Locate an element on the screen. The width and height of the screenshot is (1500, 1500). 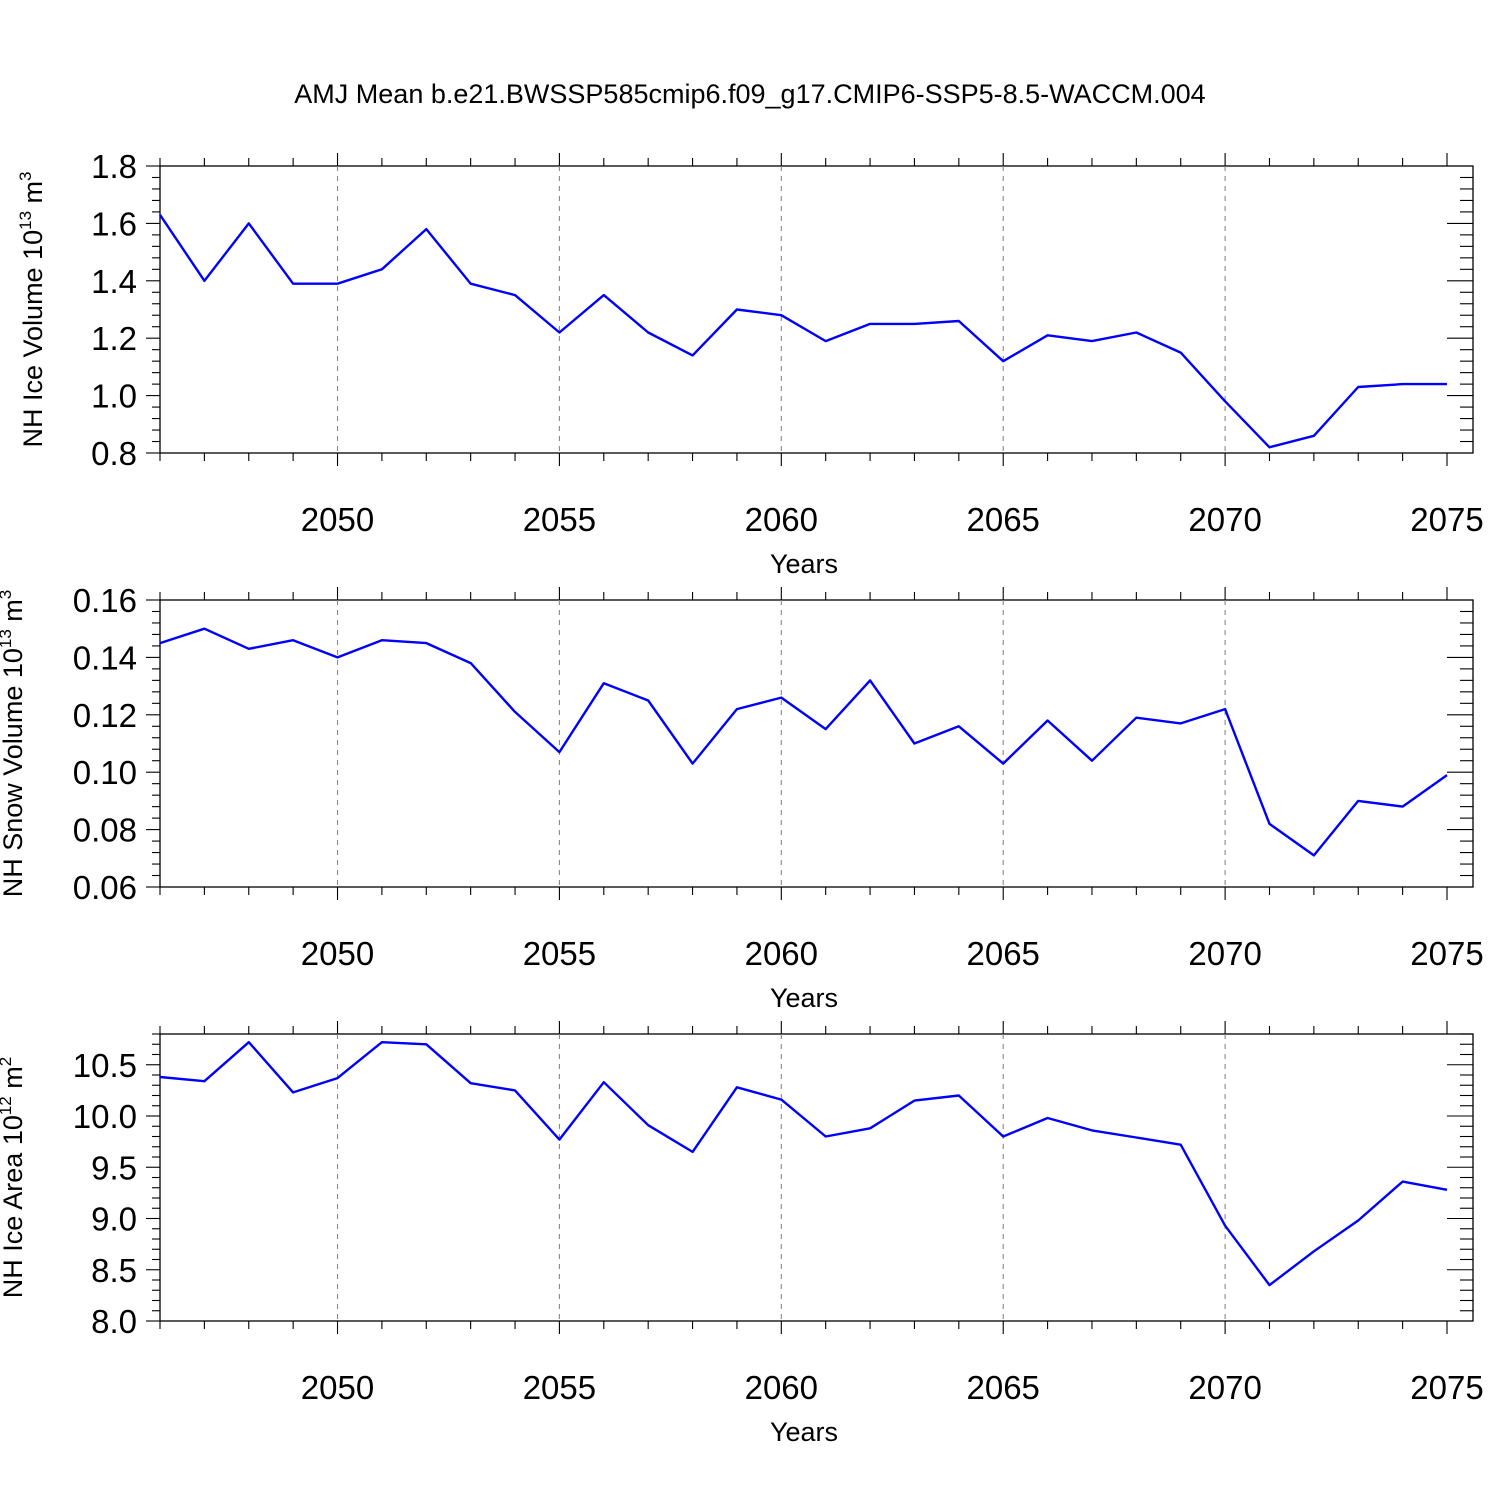
y-tick-label: 0.12 is located at coordinates (105, 715).